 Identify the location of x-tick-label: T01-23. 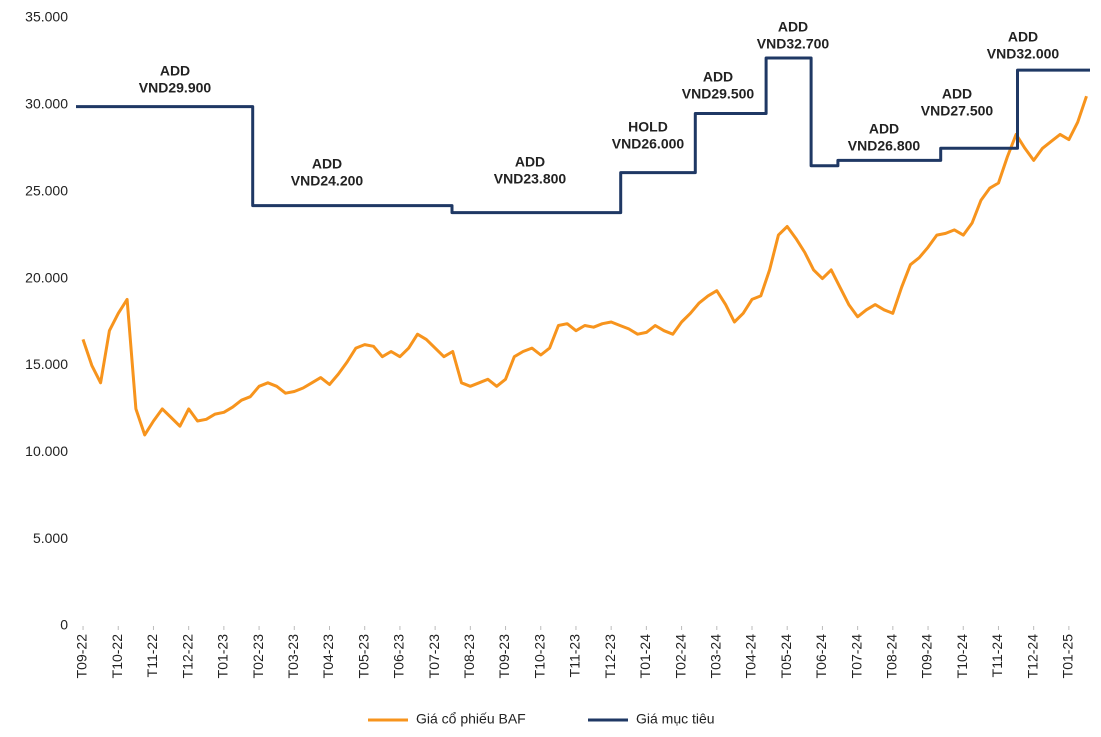
(223, 656).